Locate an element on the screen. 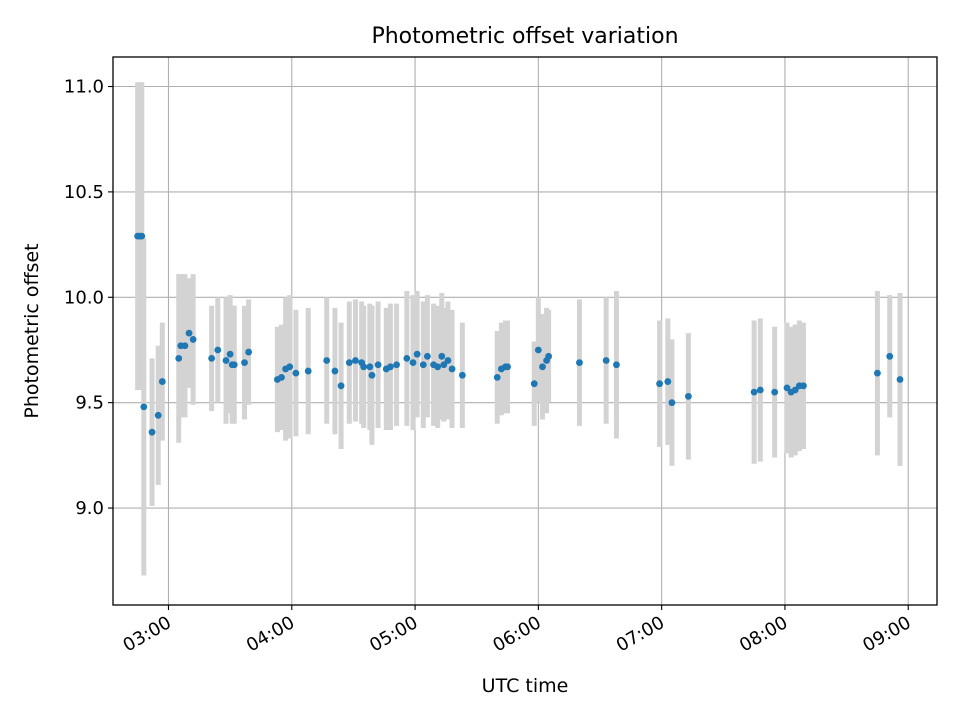 The height and width of the screenshot is (720, 960). chart-title: Photometric offset variation is located at coordinates (524, 36).